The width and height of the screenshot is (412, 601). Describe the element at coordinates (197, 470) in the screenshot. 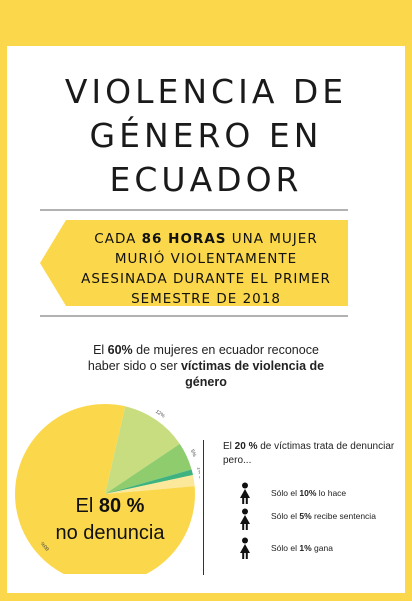

I see `pie-slice-label: 1%` at that location.